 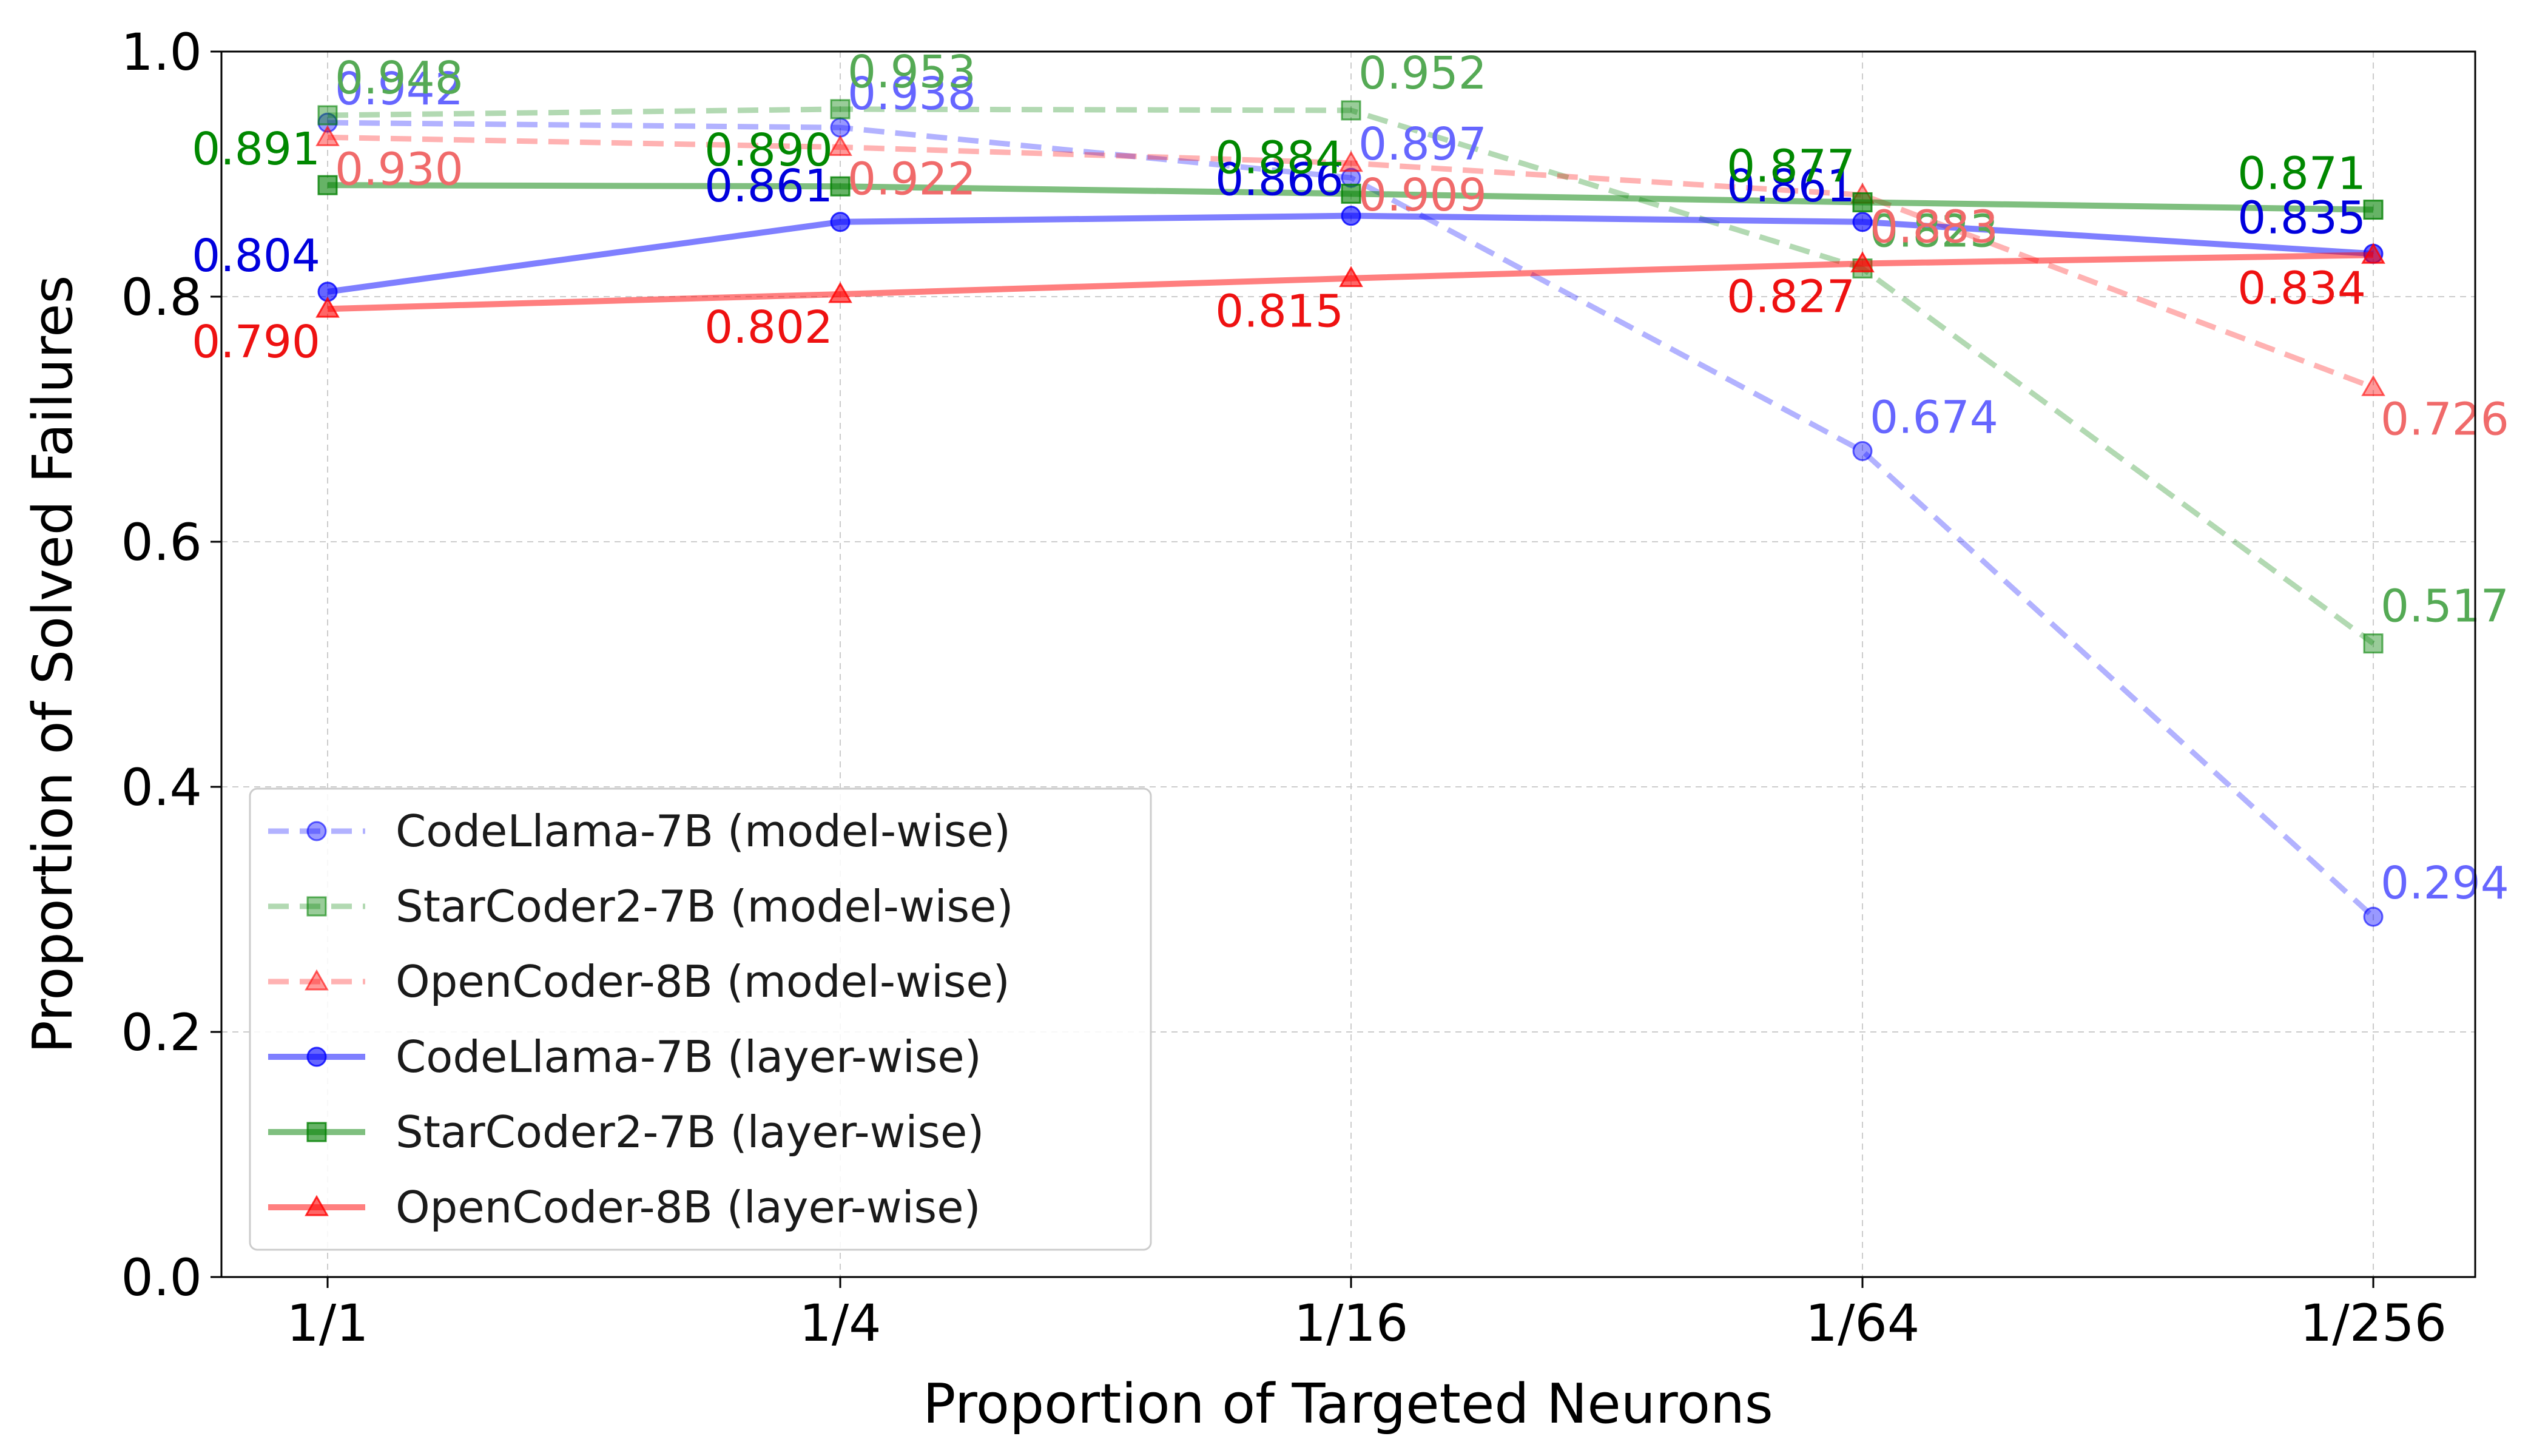 What do you see at coordinates (161, 52) in the screenshot?
I see `y-tick-label: 1.0` at bounding box center [161, 52].